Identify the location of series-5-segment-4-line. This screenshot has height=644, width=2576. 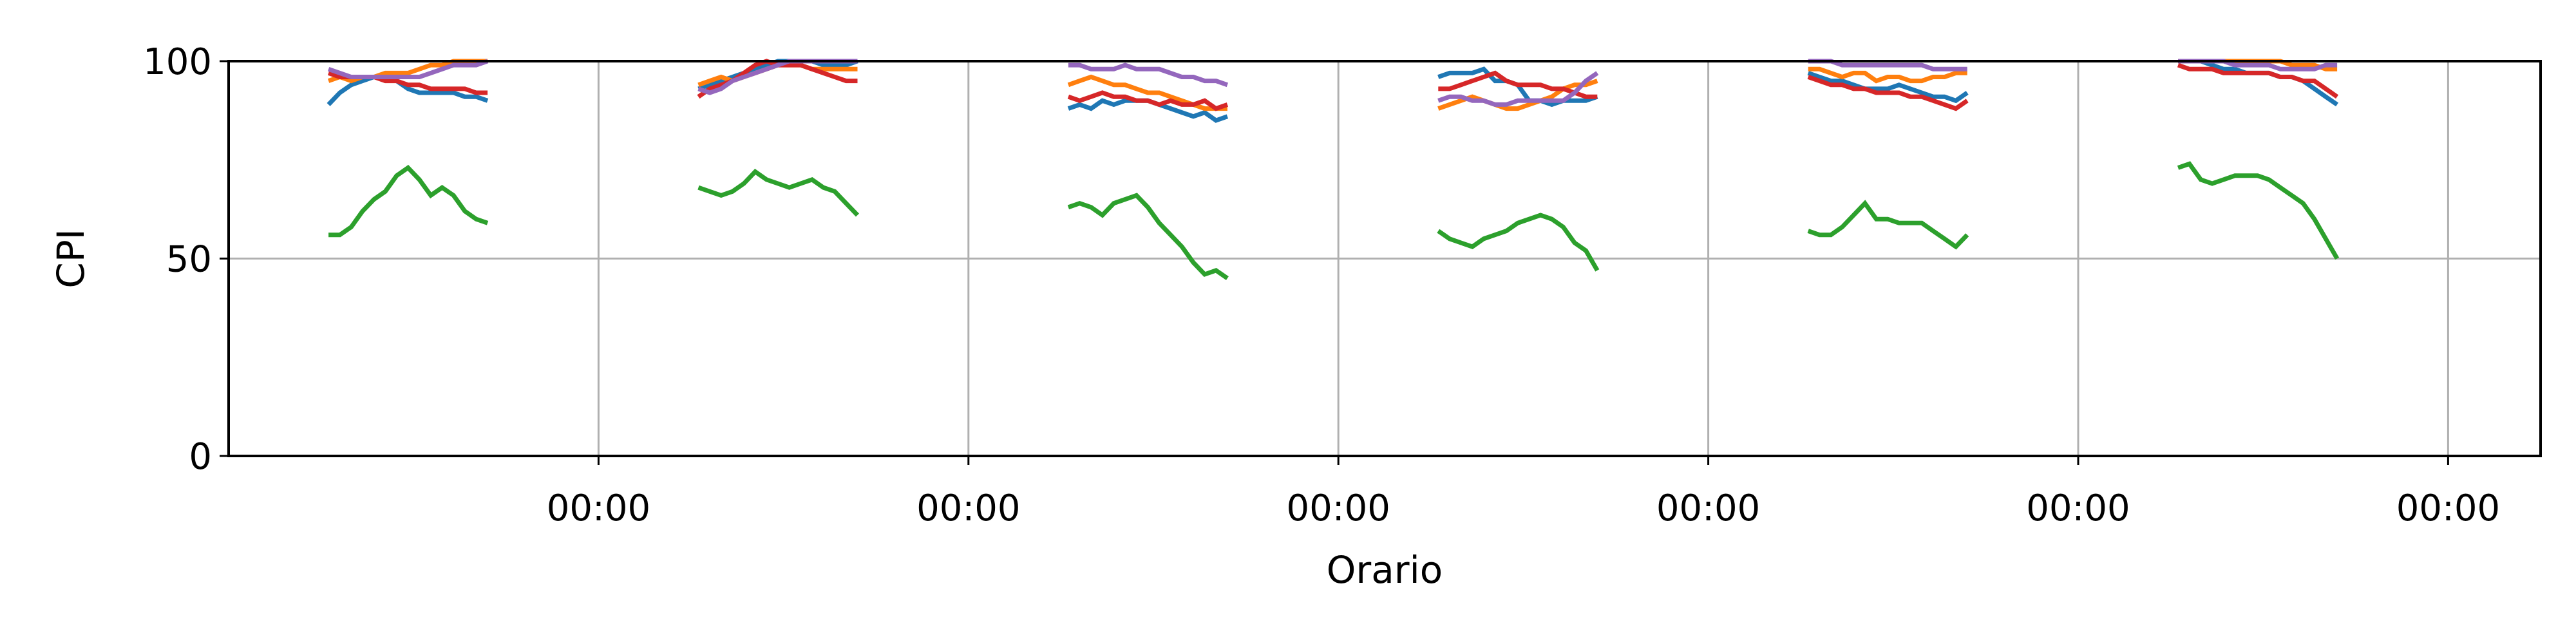
(1518, 89).